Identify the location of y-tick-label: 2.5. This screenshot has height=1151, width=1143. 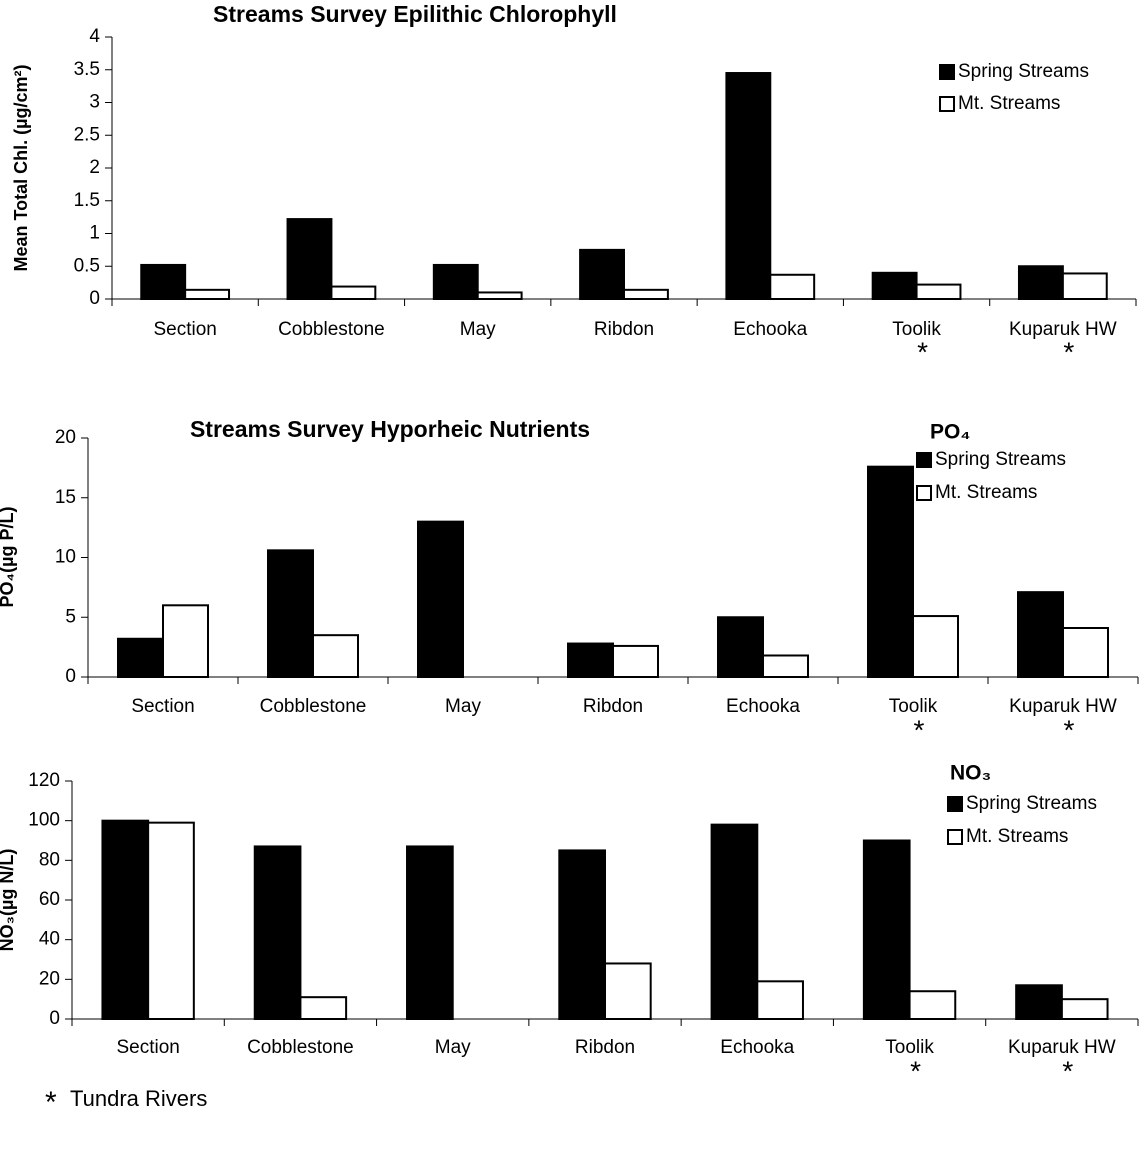
(87, 134).